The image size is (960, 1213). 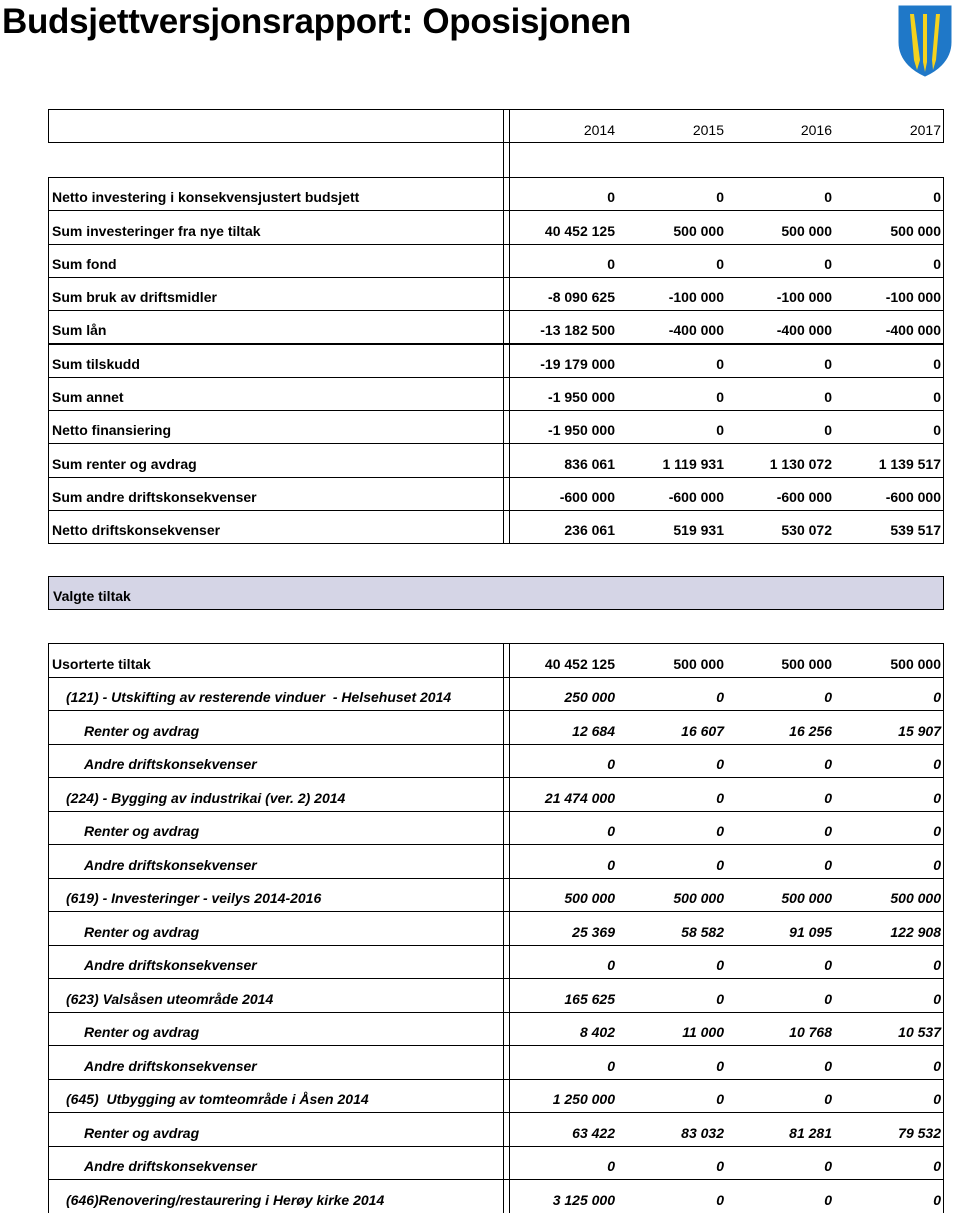 What do you see at coordinates (597, 1032) in the screenshot?
I see `value-cell: 8 402` at bounding box center [597, 1032].